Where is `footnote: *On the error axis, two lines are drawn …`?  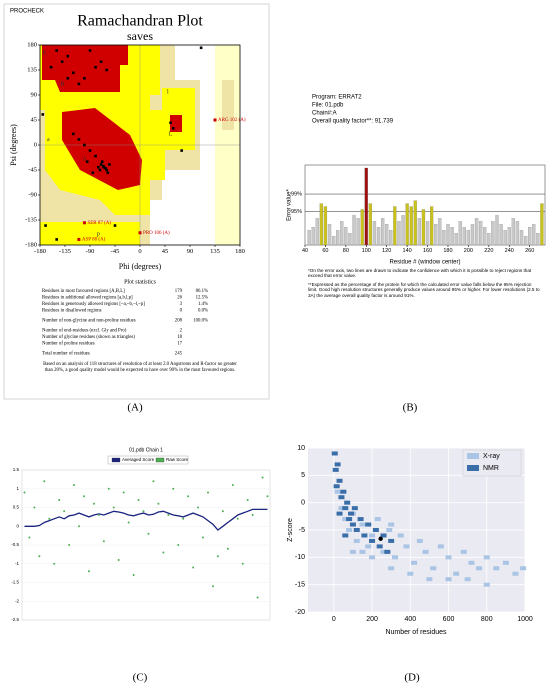
footnote: *On the error axis, two lines are drawn … is located at coordinates (420, 273).